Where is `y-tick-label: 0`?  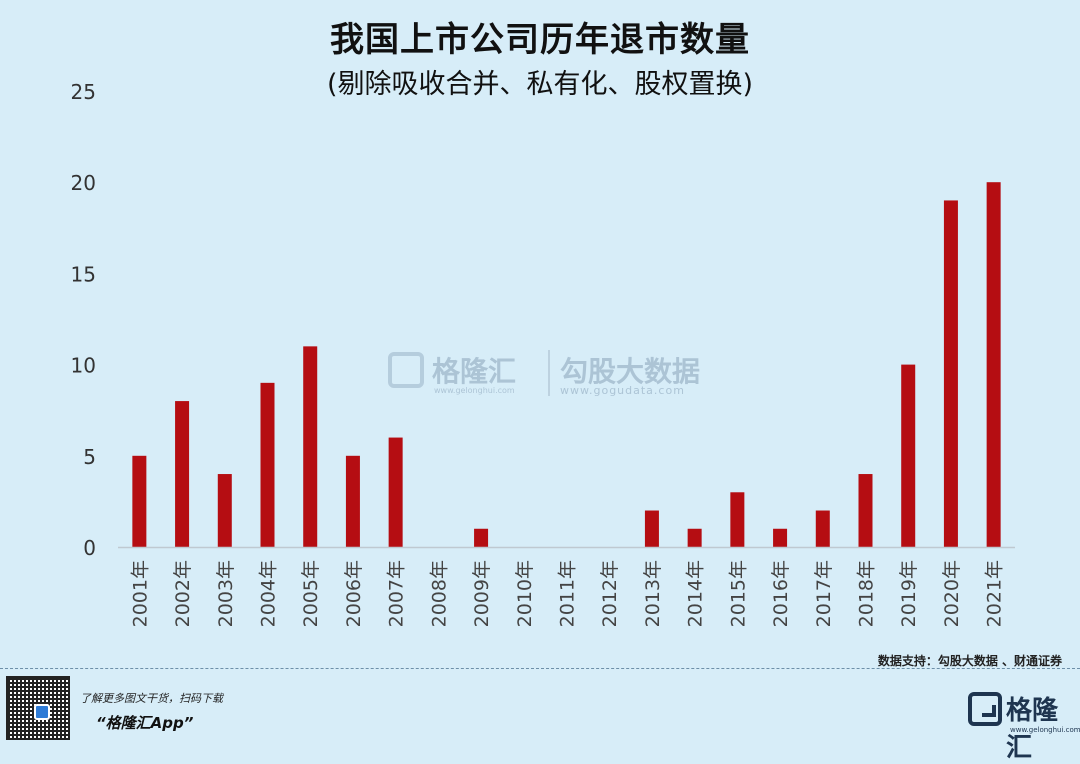
y-tick-label: 0 is located at coordinates (89, 548).